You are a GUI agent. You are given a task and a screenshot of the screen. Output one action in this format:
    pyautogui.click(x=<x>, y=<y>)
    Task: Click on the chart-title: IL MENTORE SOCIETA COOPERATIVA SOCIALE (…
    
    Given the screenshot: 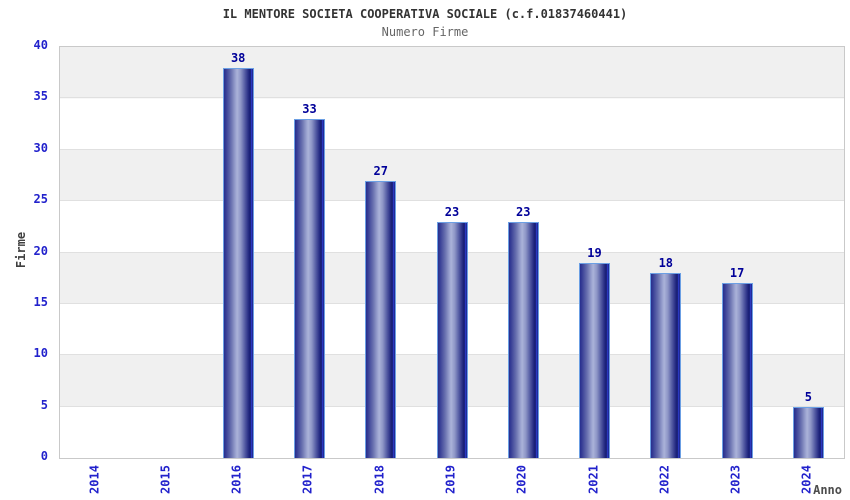 What is the action you would take?
    pyautogui.click(x=425, y=14)
    